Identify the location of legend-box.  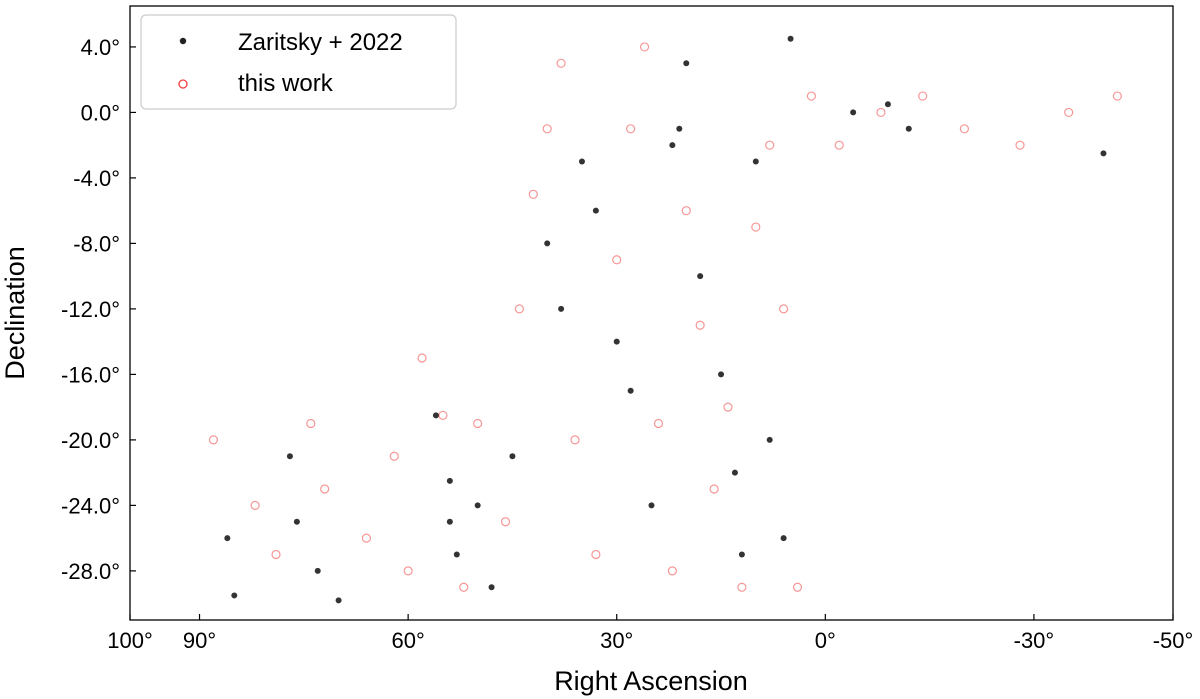
(298, 62).